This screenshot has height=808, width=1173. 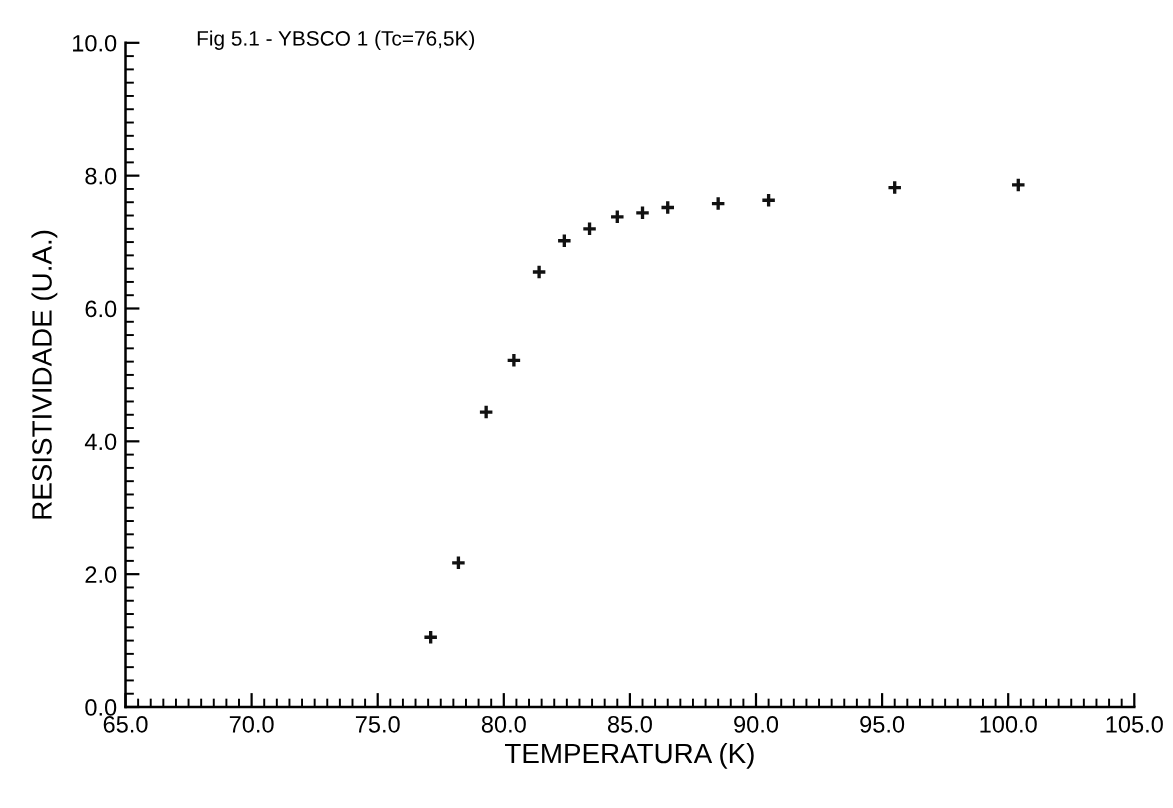 What do you see at coordinates (629, 724) in the screenshot?
I see `x-tick-label: 85.0` at bounding box center [629, 724].